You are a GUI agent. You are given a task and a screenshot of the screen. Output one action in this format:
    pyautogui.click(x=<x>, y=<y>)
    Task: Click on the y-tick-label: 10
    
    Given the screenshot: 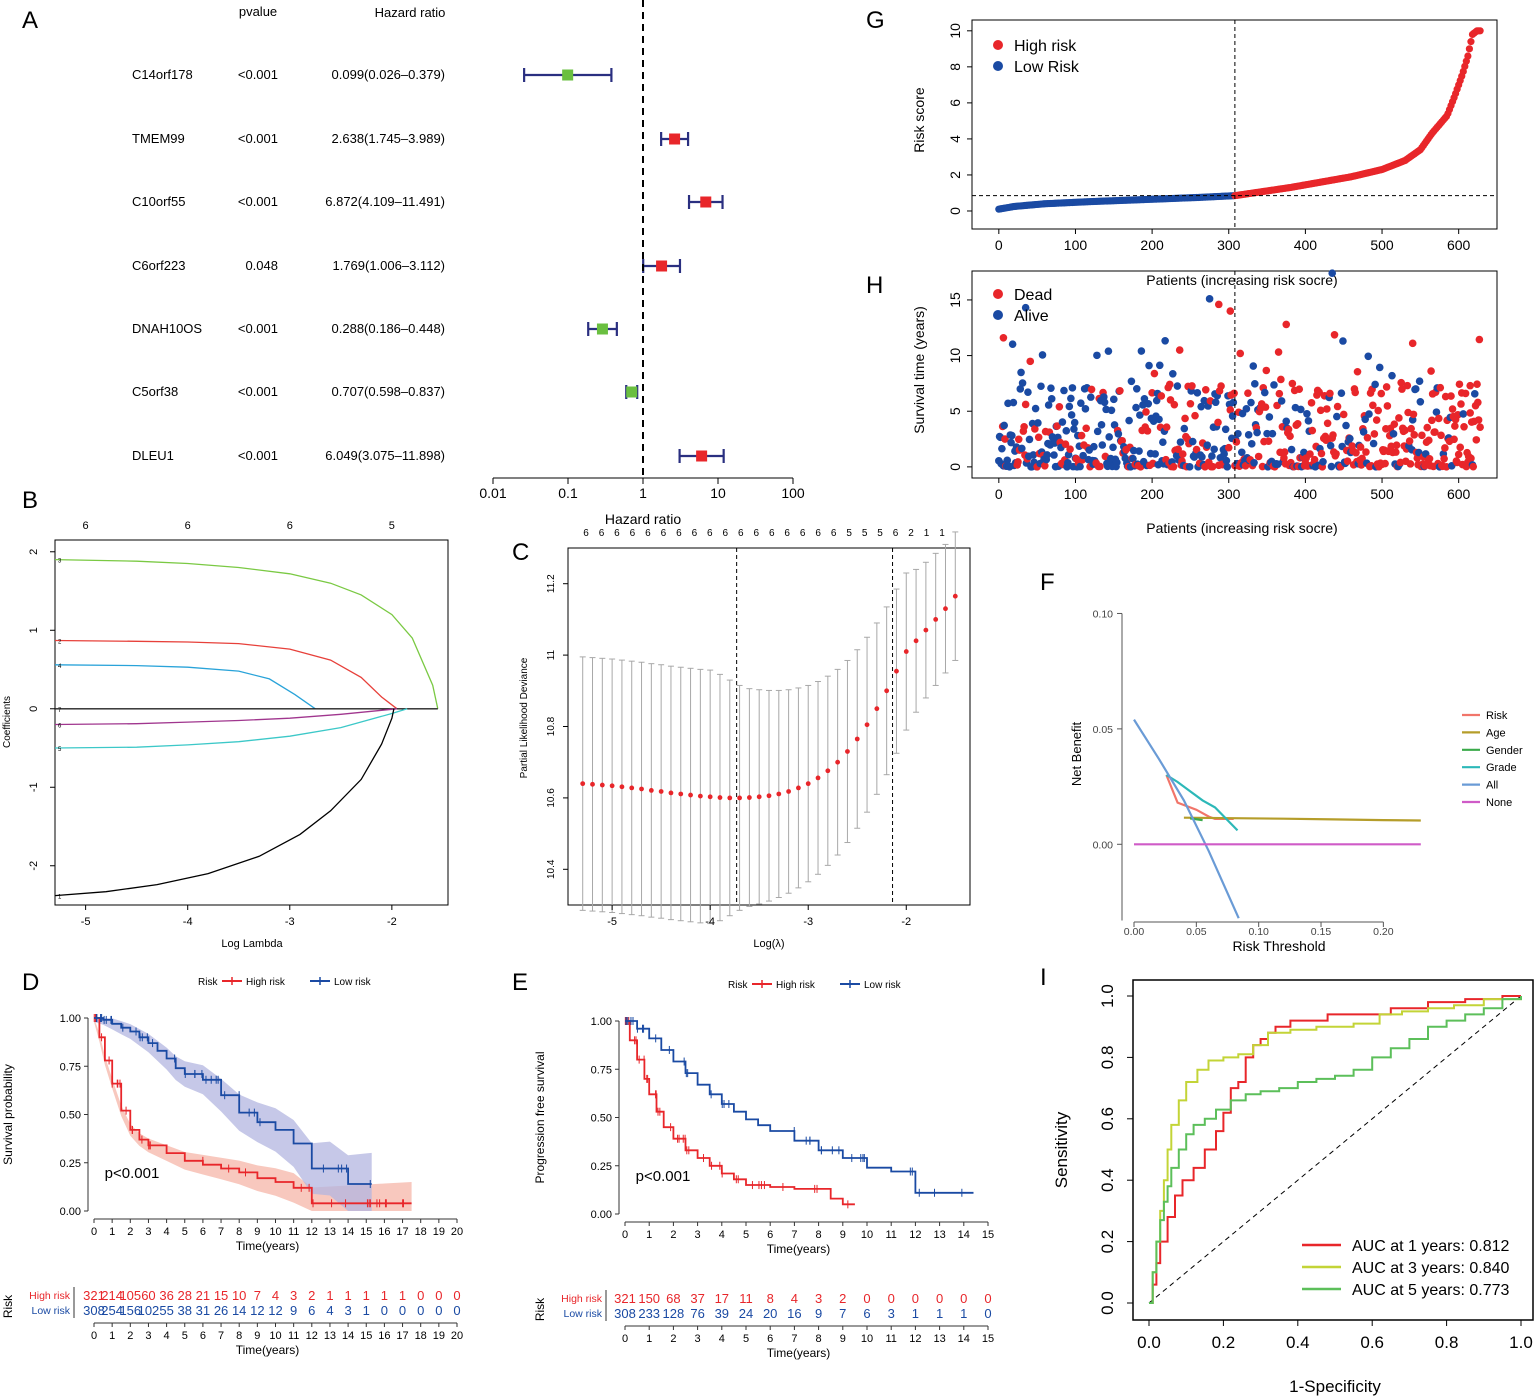 What is the action you would take?
    pyautogui.click(x=955, y=31)
    